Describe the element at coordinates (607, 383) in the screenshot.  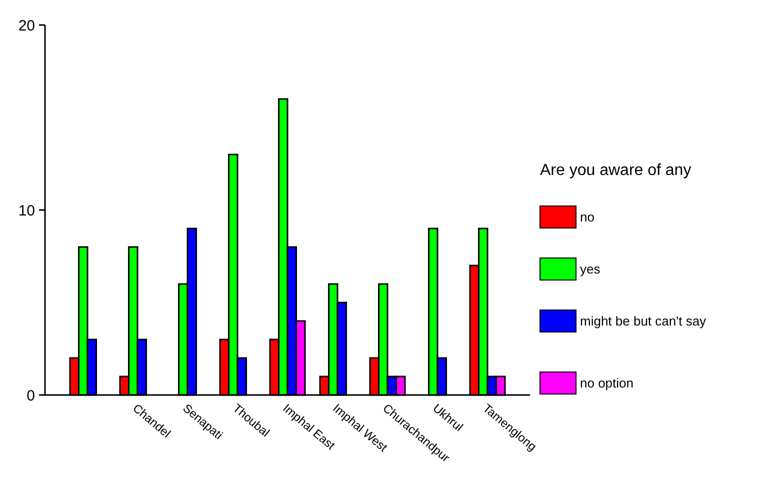
I see `legend-label: no option` at that location.